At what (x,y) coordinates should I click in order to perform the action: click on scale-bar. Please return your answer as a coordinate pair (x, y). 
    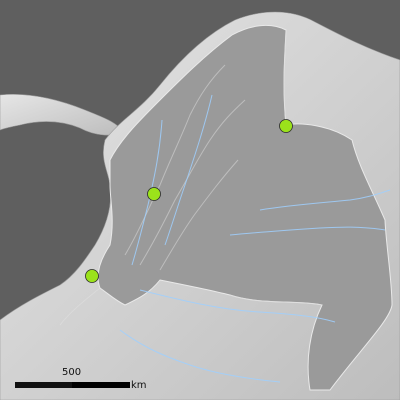
    Looking at the image, I should click on (72, 385).